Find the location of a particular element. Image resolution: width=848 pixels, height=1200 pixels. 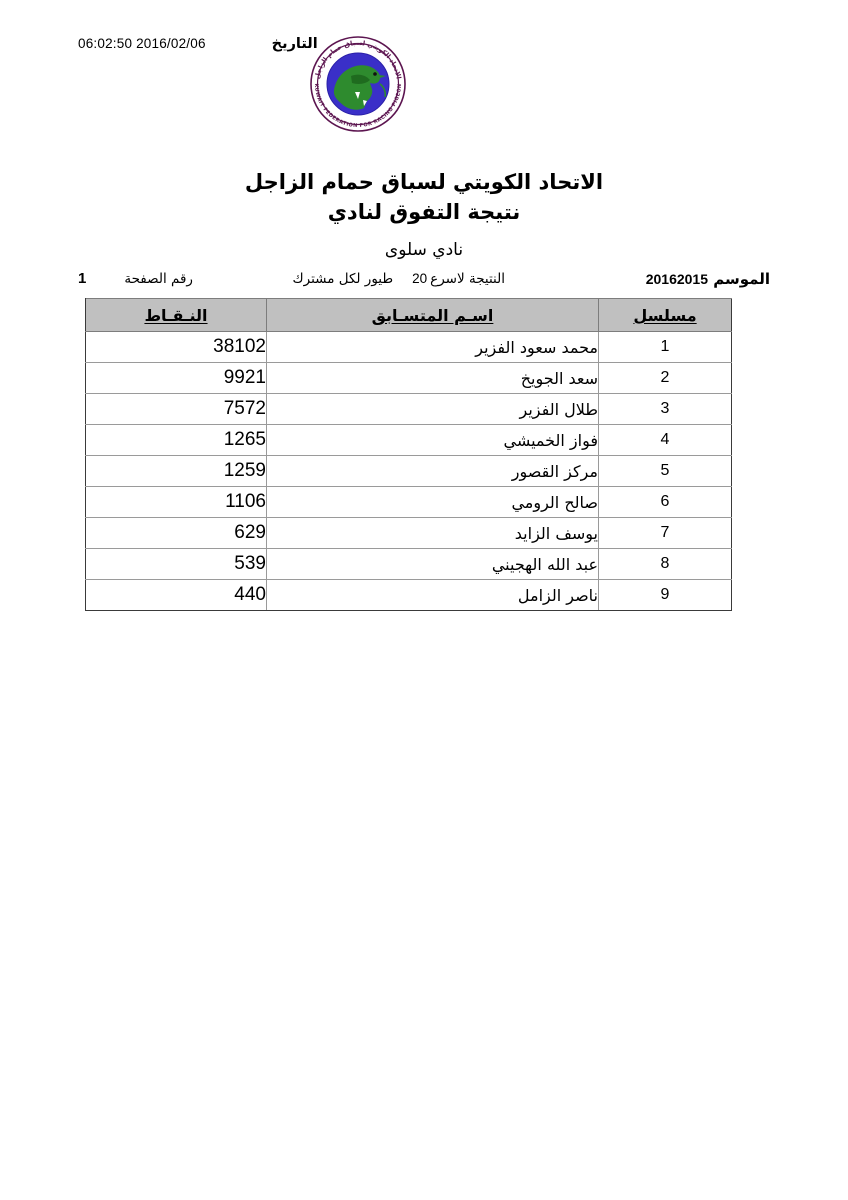

cell-serial: 4 is located at coordinates (665, 440).